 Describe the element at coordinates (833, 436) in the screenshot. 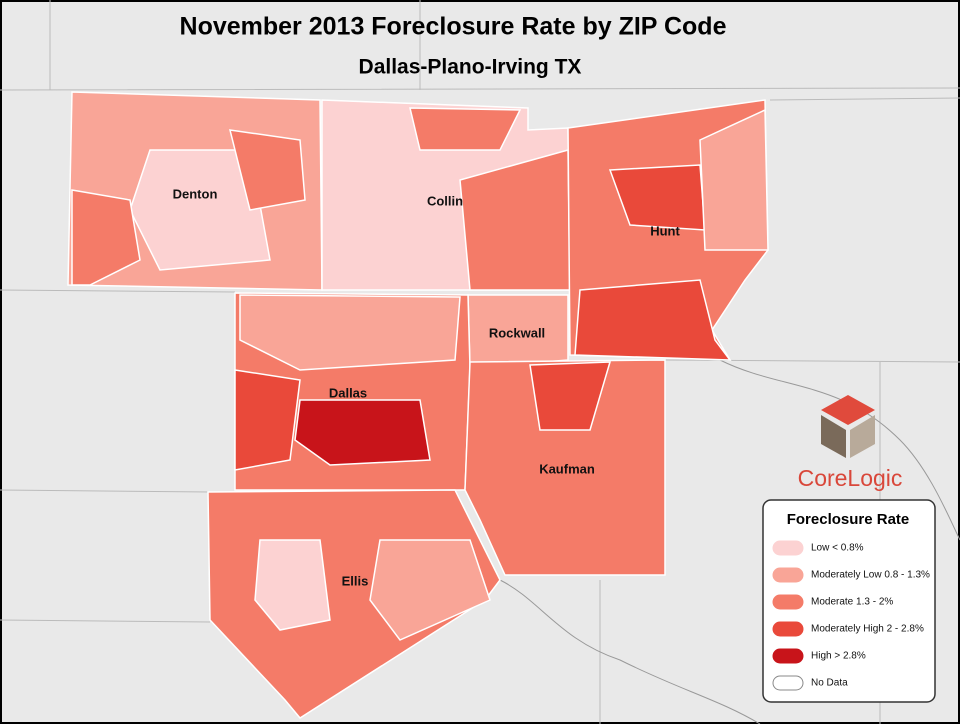

I see `logo-left` at that location.